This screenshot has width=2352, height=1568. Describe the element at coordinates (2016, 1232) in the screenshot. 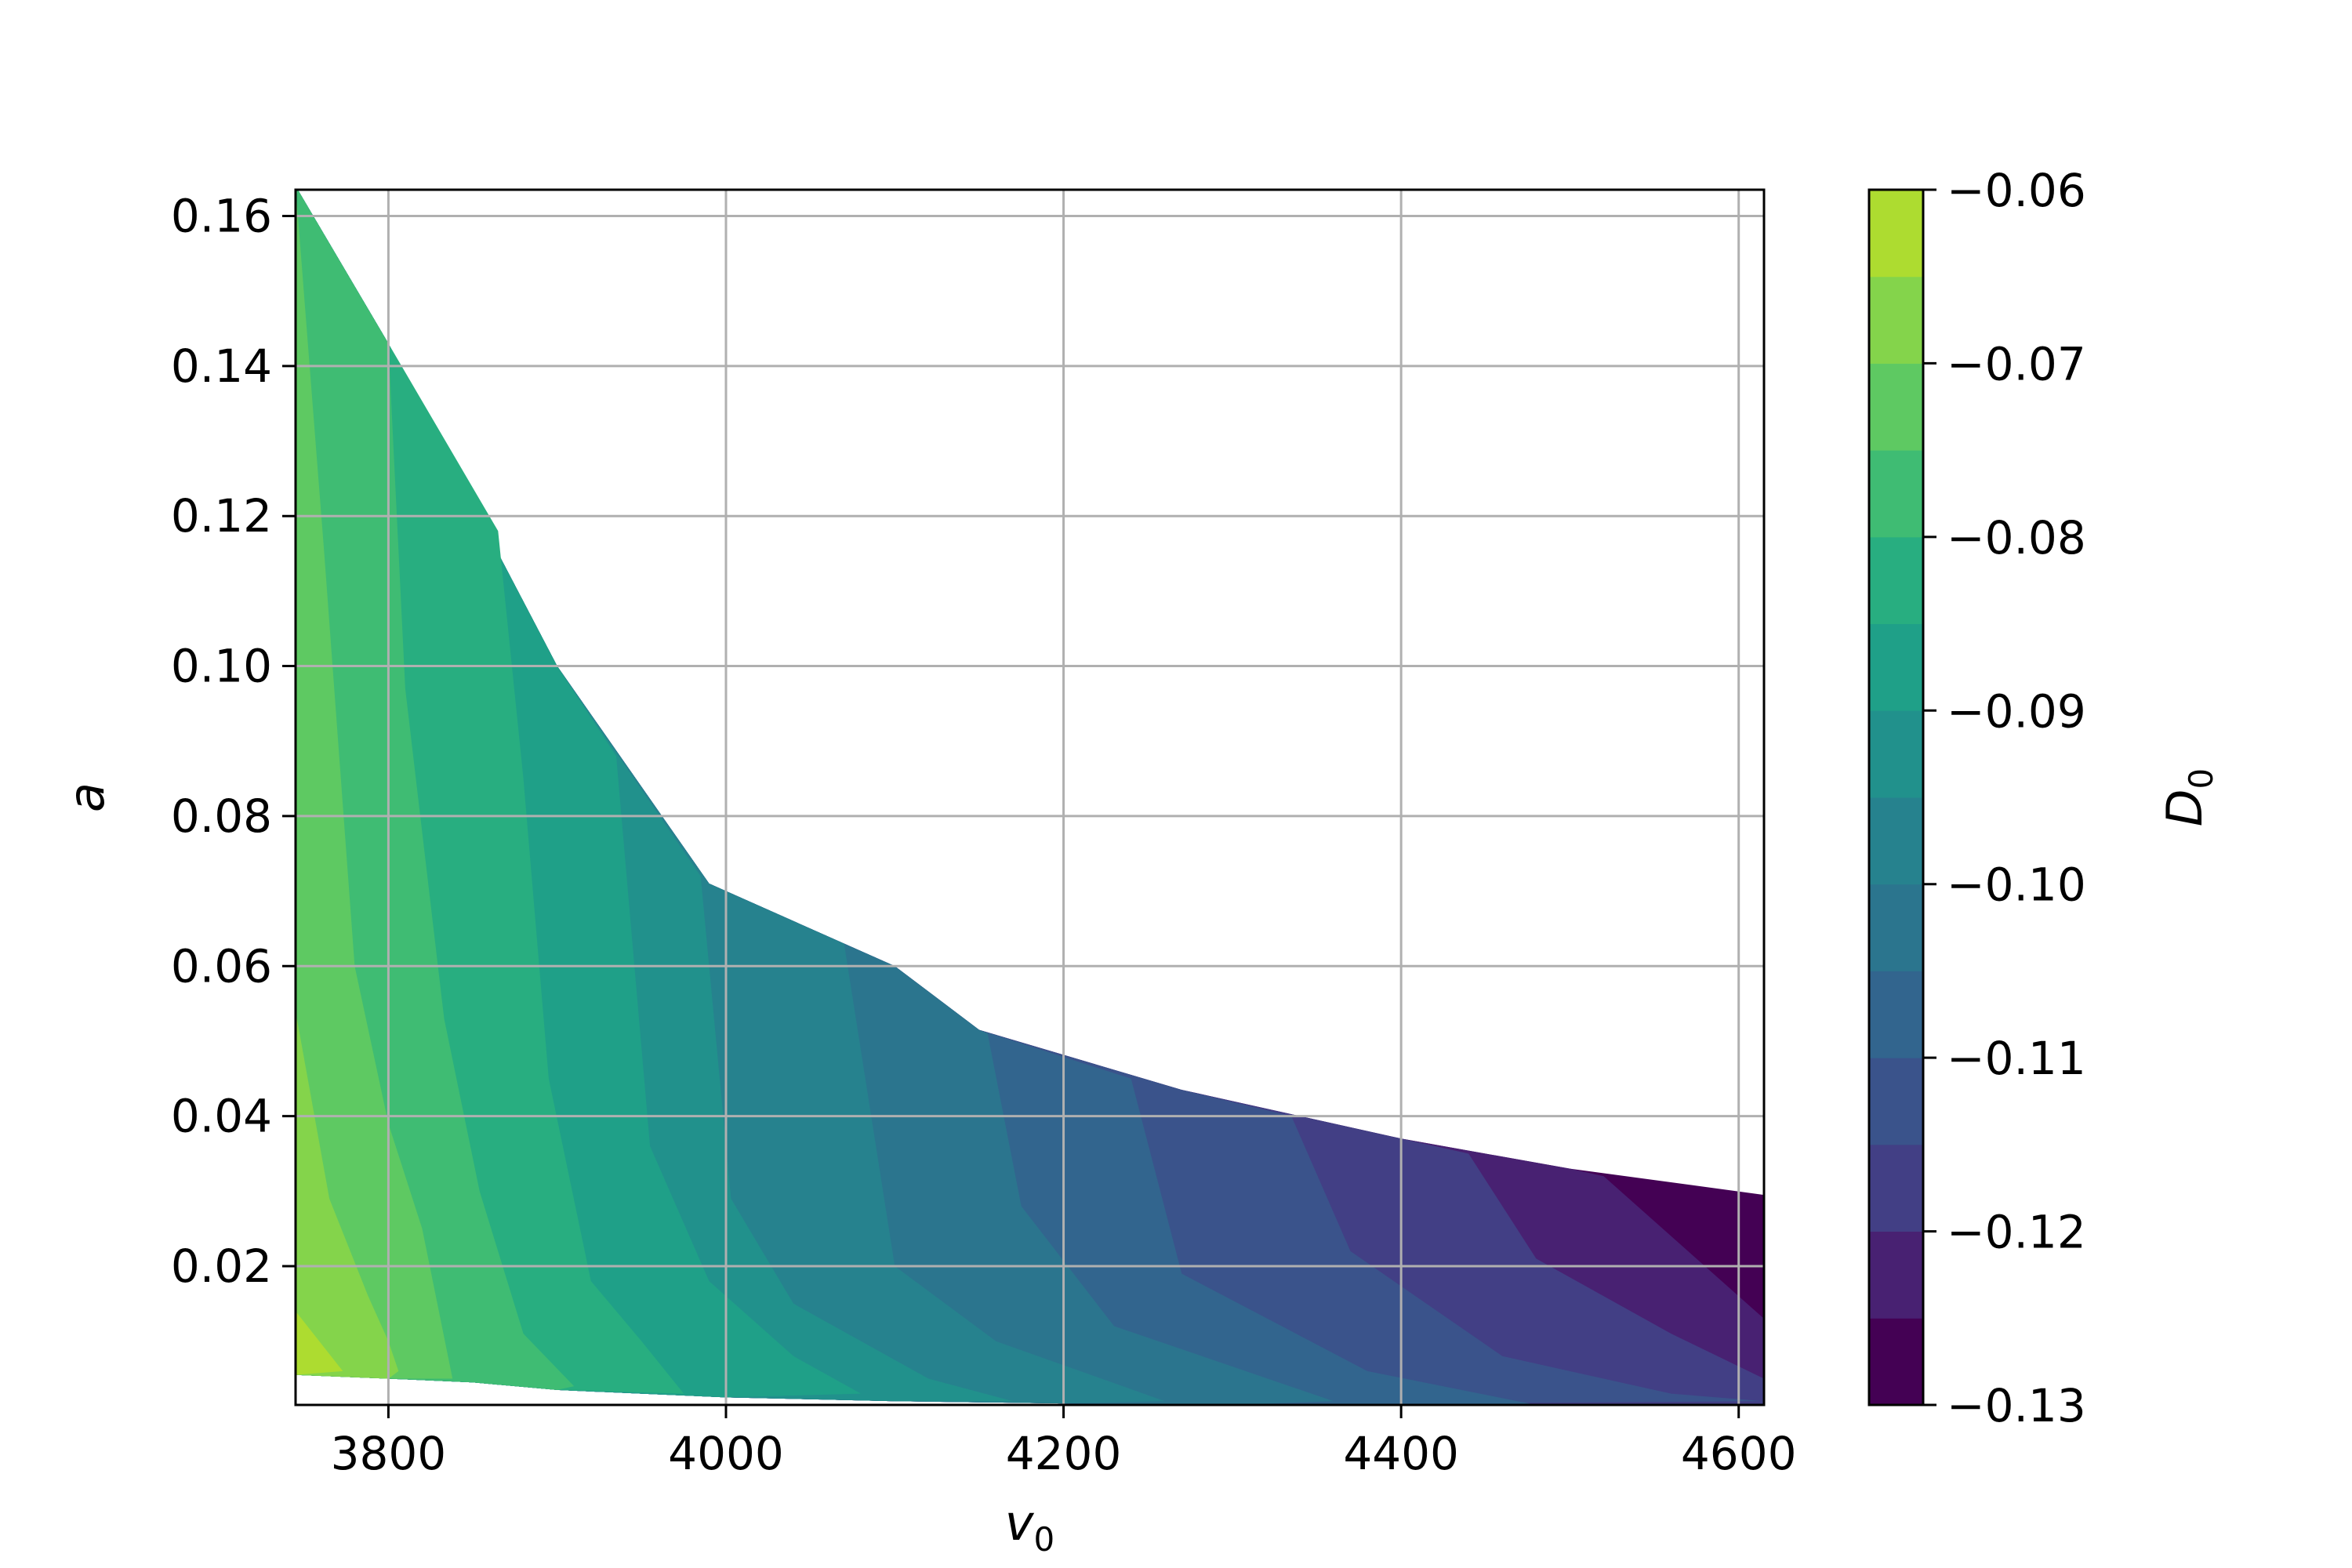

I see `colorbar-tick-label: −0.12` at that location.